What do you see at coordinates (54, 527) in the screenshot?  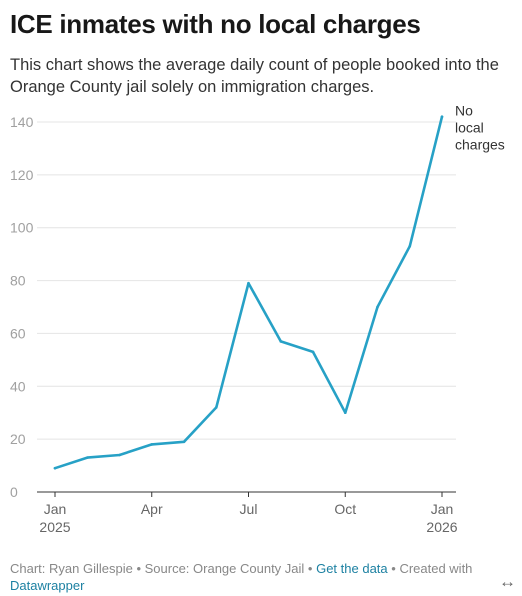 I see `x-tick-sublabel: 2025` at bounding box center [54, 527].